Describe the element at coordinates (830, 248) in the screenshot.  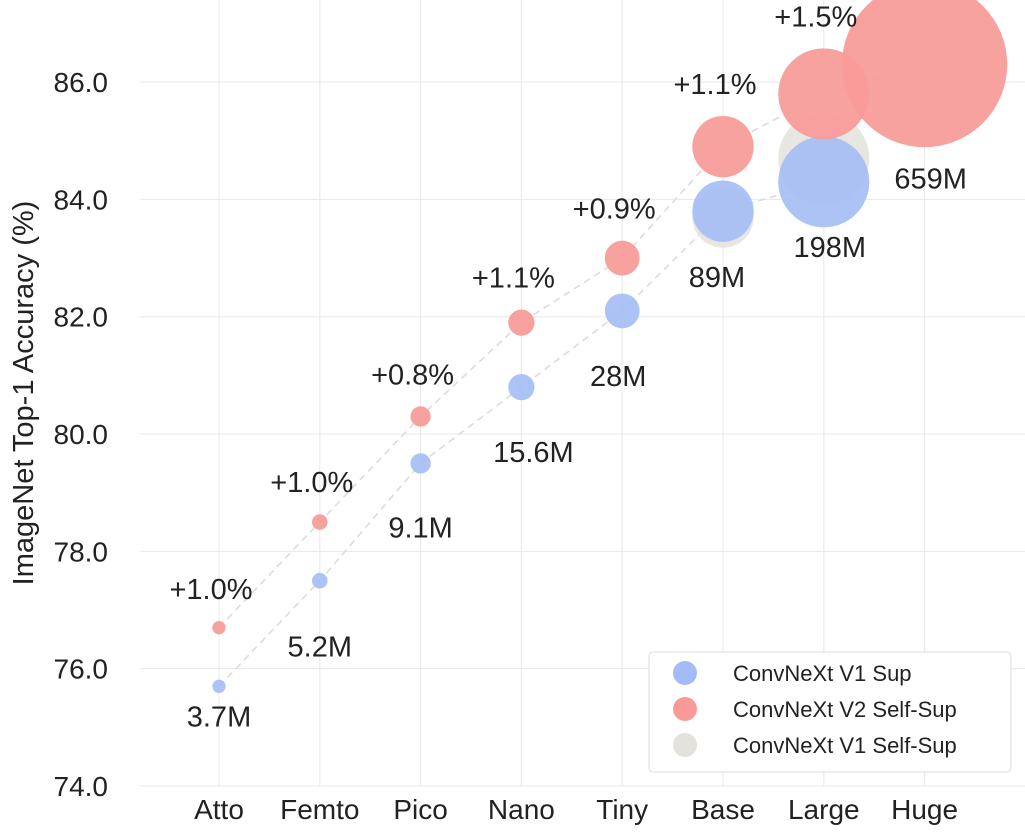
I see `param-count-label: 198M` at that location.